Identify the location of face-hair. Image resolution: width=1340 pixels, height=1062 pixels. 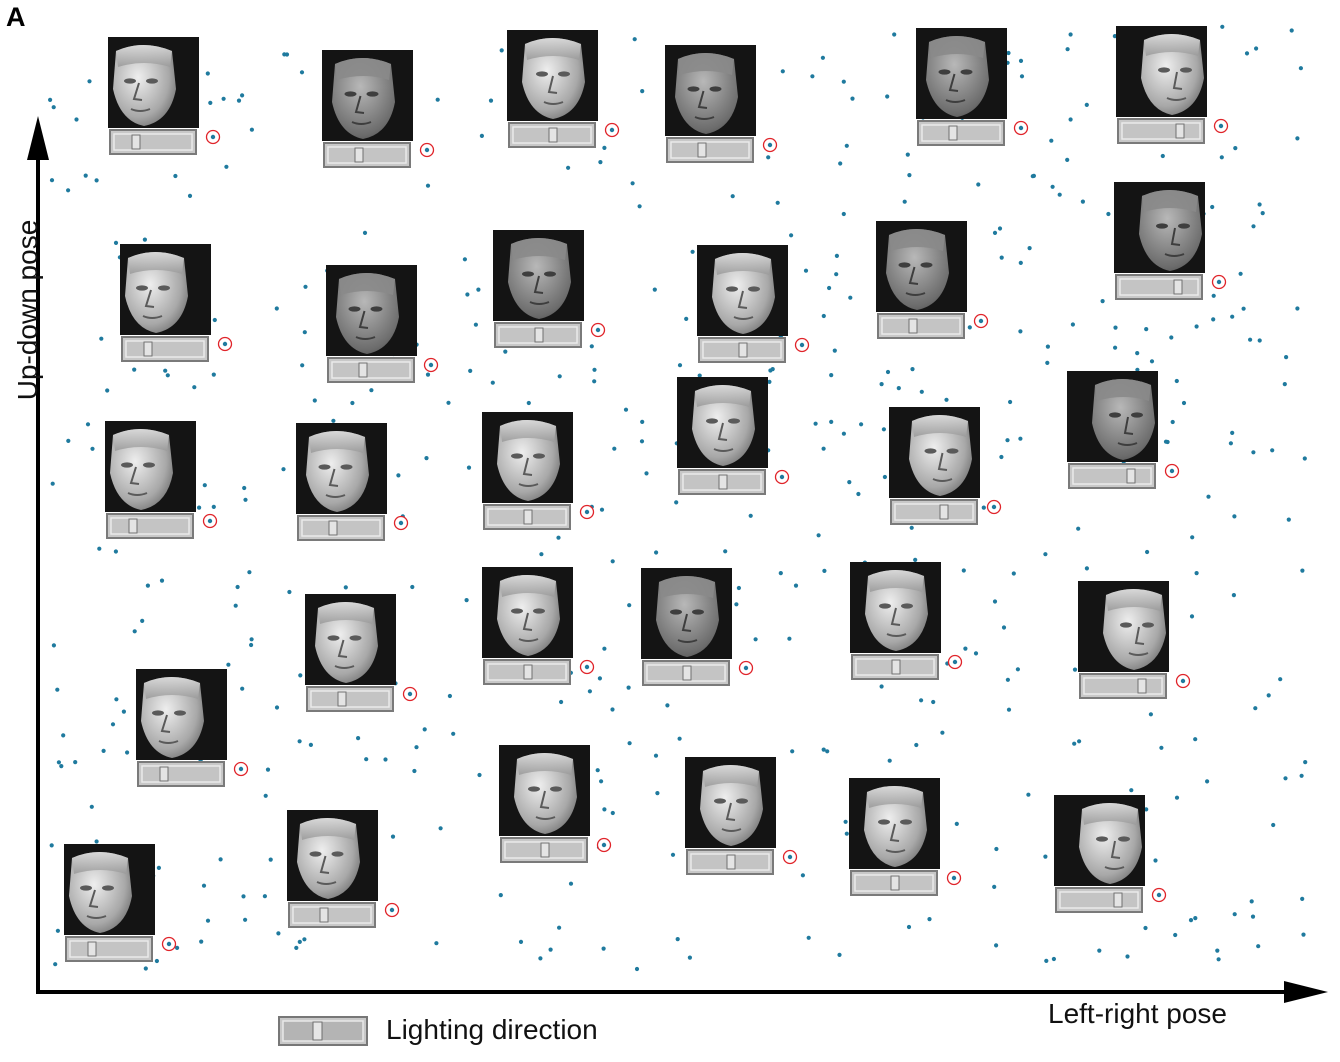
(346, 613).